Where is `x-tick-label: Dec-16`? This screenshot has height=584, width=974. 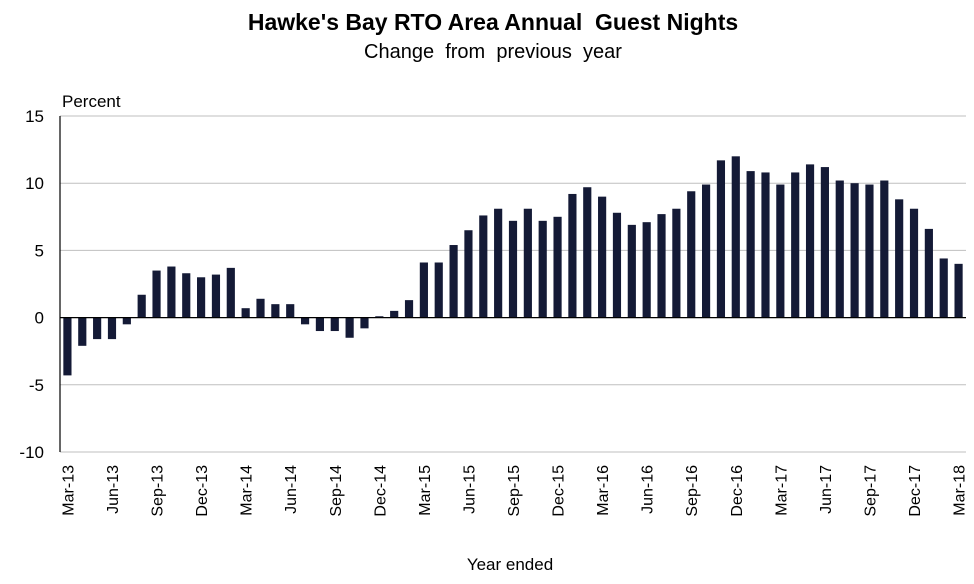
x-tick-label: Dec-16 is located at coordinates (737, 491).